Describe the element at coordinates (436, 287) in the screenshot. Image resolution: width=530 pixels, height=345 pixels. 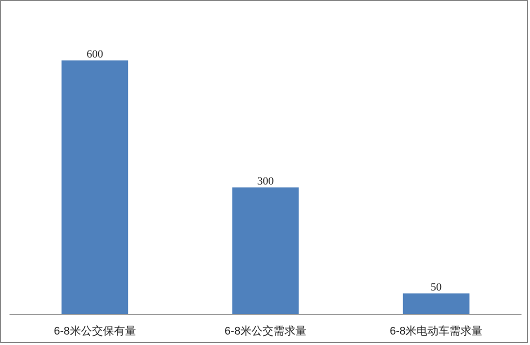
I see `data-label: 50` at that location.